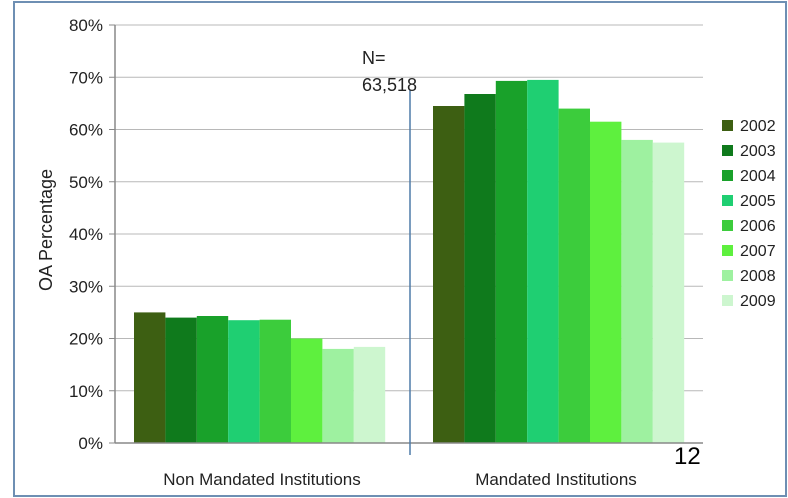  Describe the element at coordinates (727, 150) in the screenshot. I see `legend-swatch-2003` at that location.